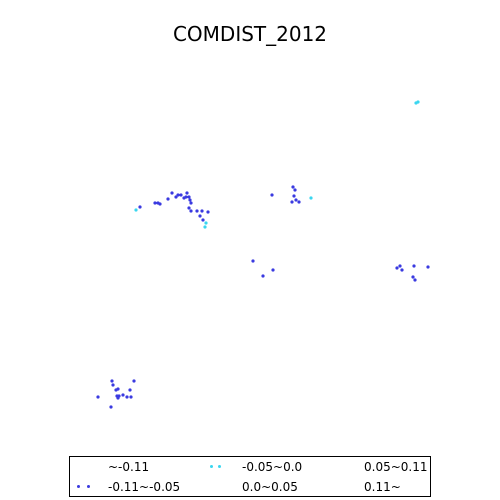  What do you see at coordinates (382, 487) in the screenshot?
I see `legend-label-6: 0.11~` at bounding box center [382, 487].